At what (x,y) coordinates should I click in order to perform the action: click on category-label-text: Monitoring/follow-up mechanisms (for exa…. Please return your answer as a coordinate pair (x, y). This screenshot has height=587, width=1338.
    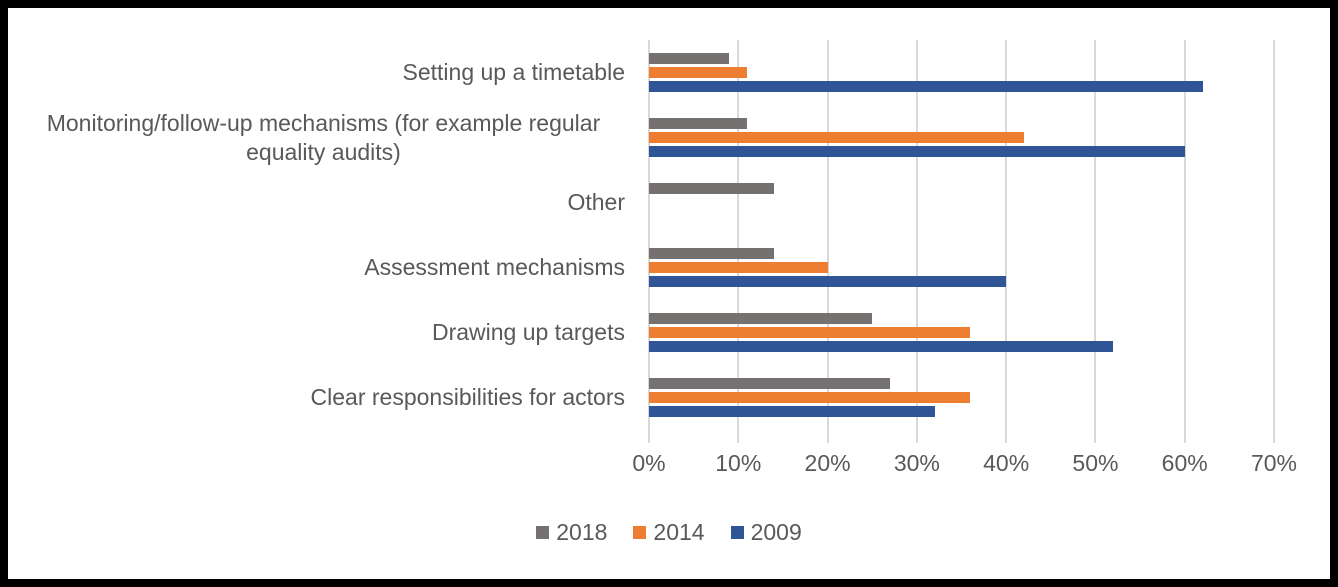
    Looking at the image, I should click on (323, 137).